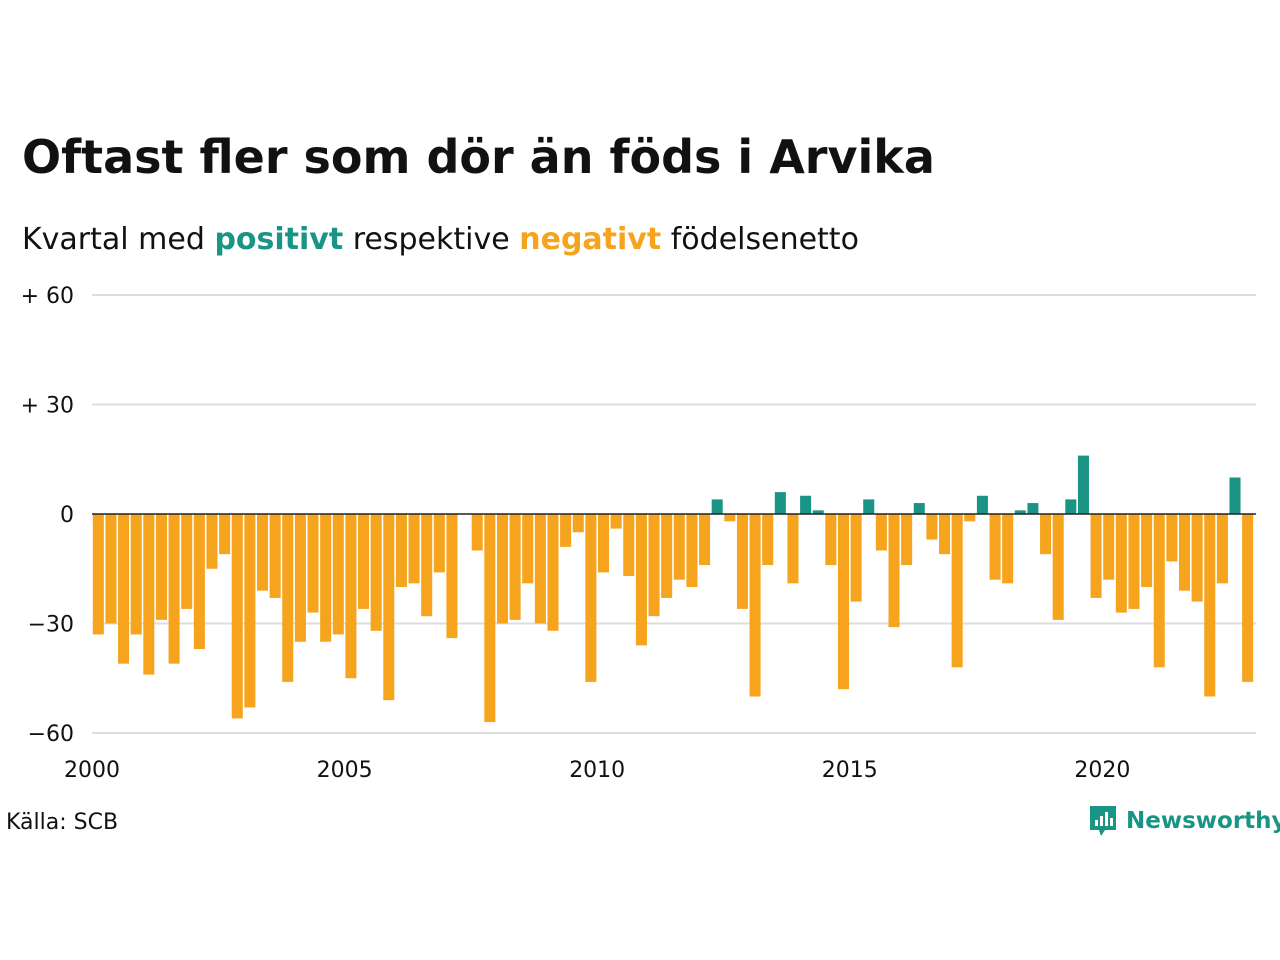 Image resolution: width=1280 pixels, height=960 pixels. I want to click on y-tick-label: + 60, so click(47, 296).